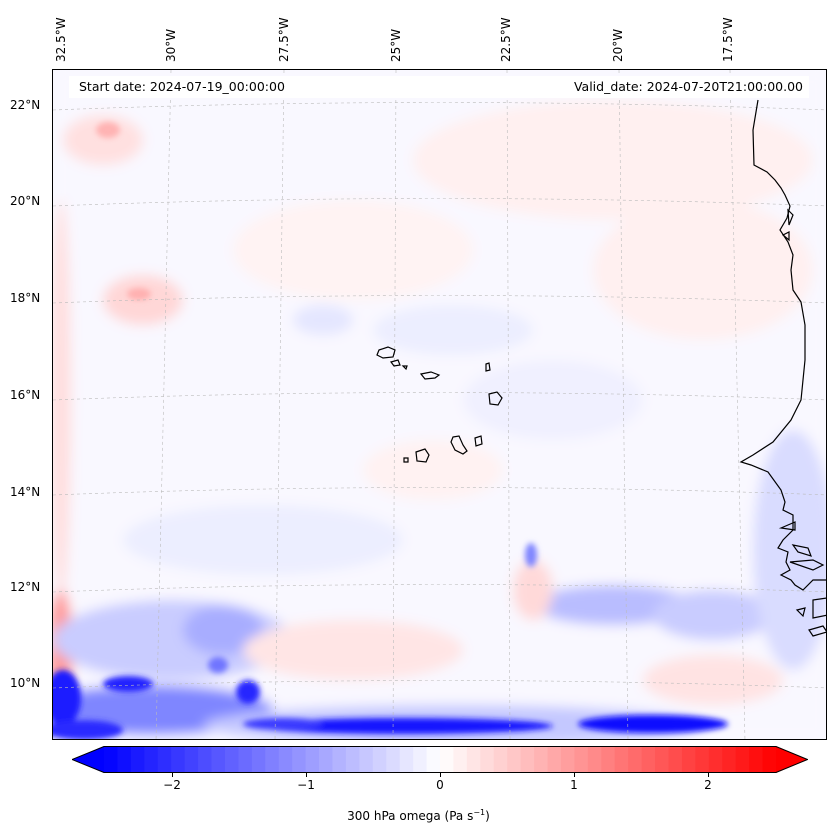 The image size is (837, 839). Describe the element at coordinates (708, 785) in the screenshot. I see `colorbar-tick-label: 2` at that location.